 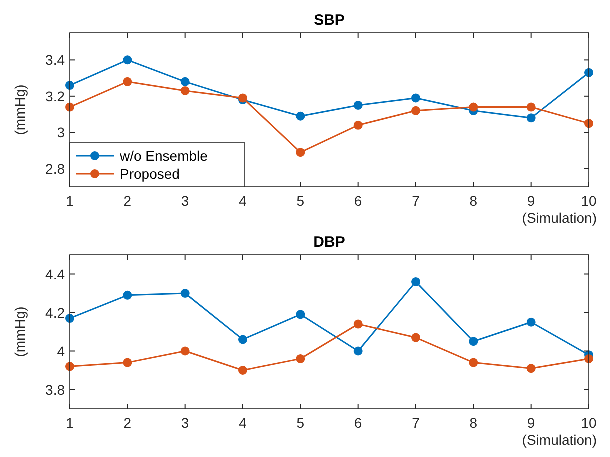 I want to click on legend-label: Proposed, so click(x=150, y=174).